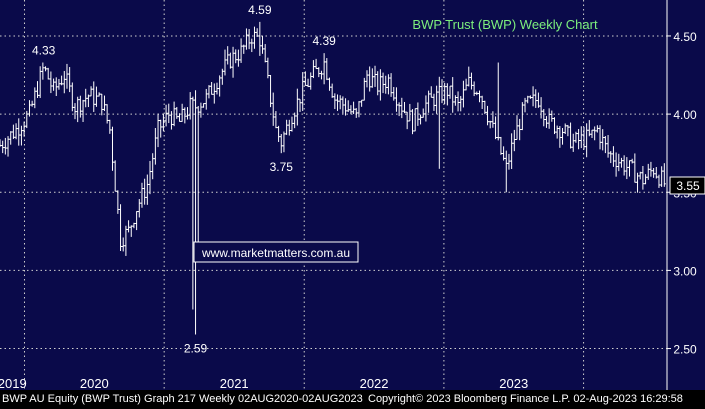 Image resolution: width=705 pixels, height=409 pixels. I want to click on last-price-marker: 3.55, so click(687, 185).